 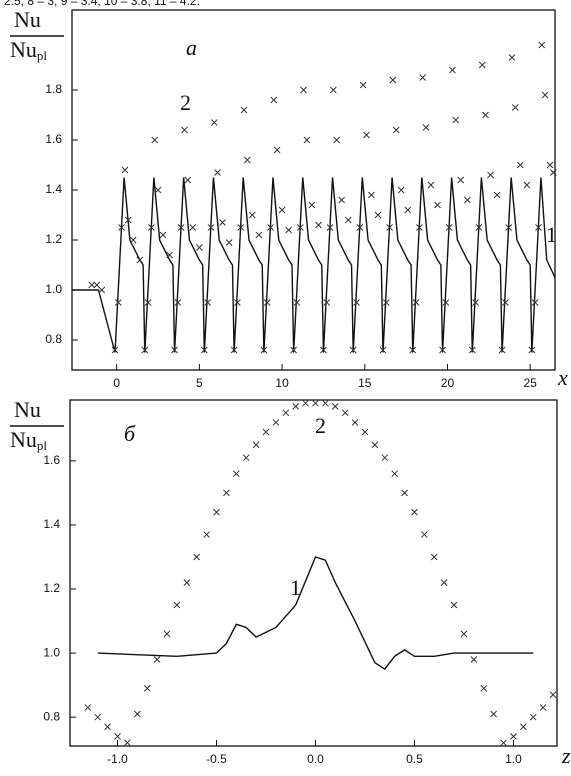 What do you see at coordinates (191, 47) in the screenshot?
I see `panel-label: a` at bounding box center [191, 47].